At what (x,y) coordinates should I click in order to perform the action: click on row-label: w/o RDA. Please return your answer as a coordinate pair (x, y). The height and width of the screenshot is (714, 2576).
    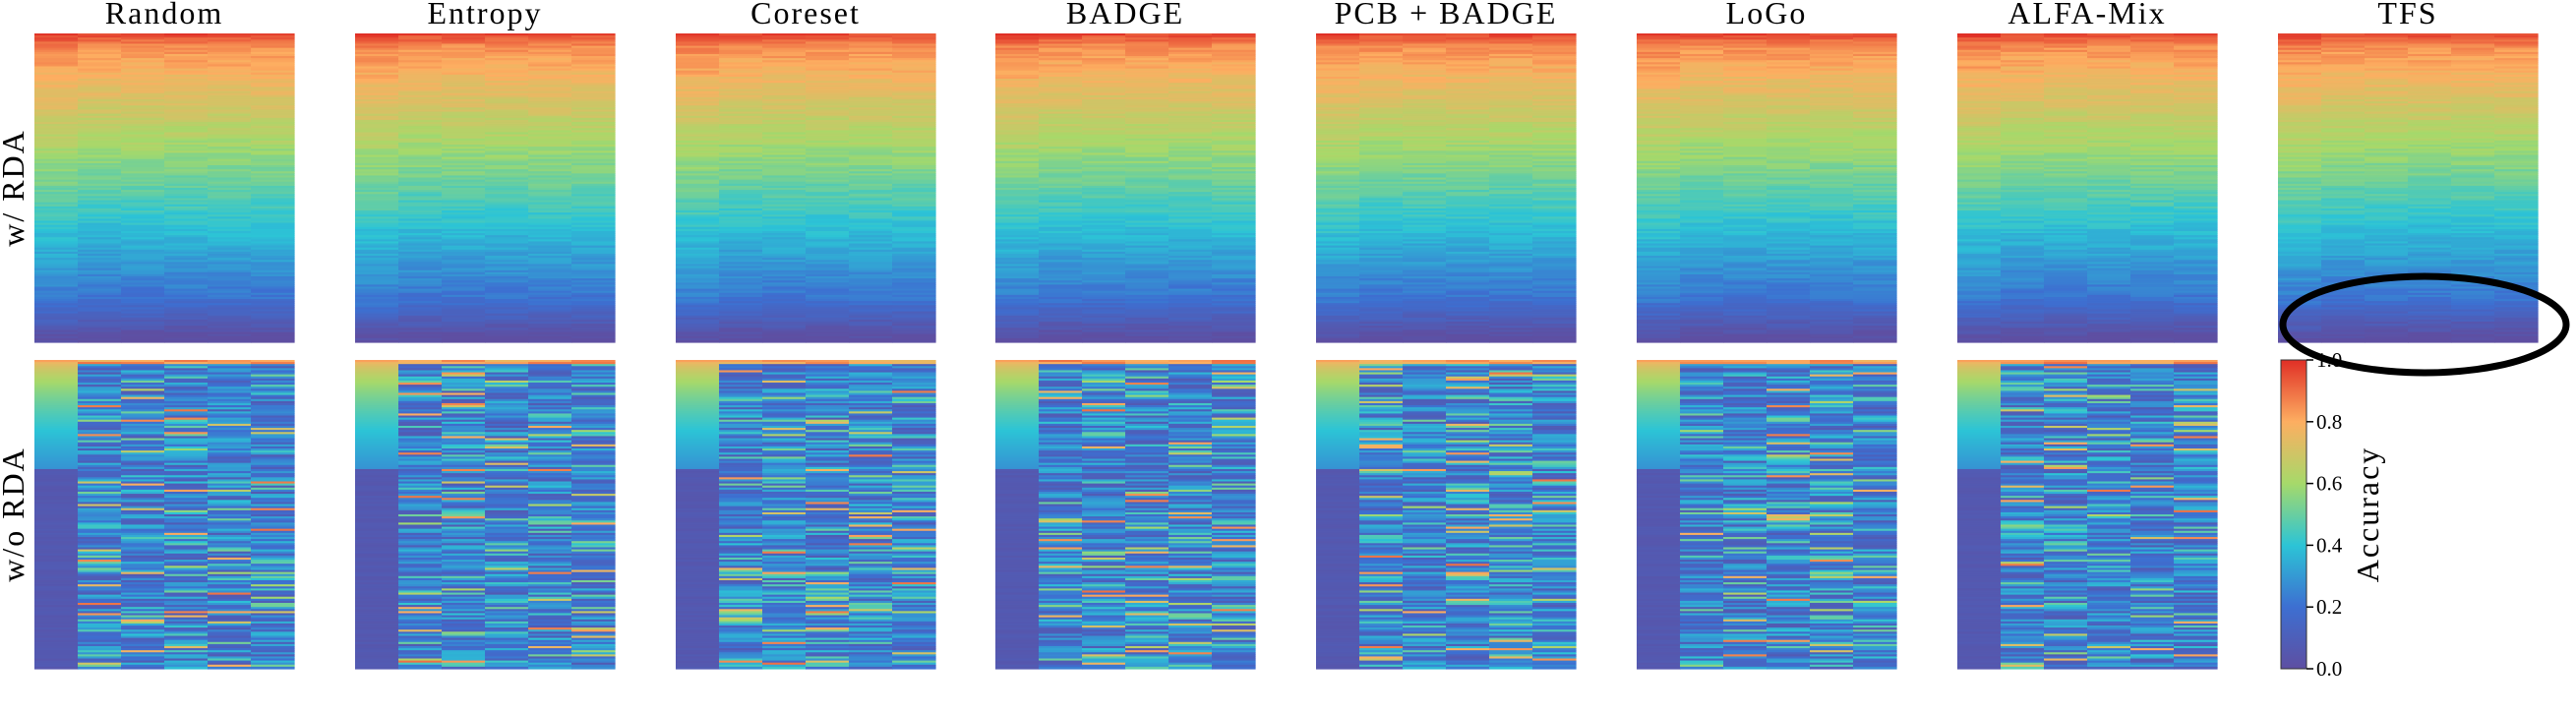
    Looking at the image, I should click on (15, 514).